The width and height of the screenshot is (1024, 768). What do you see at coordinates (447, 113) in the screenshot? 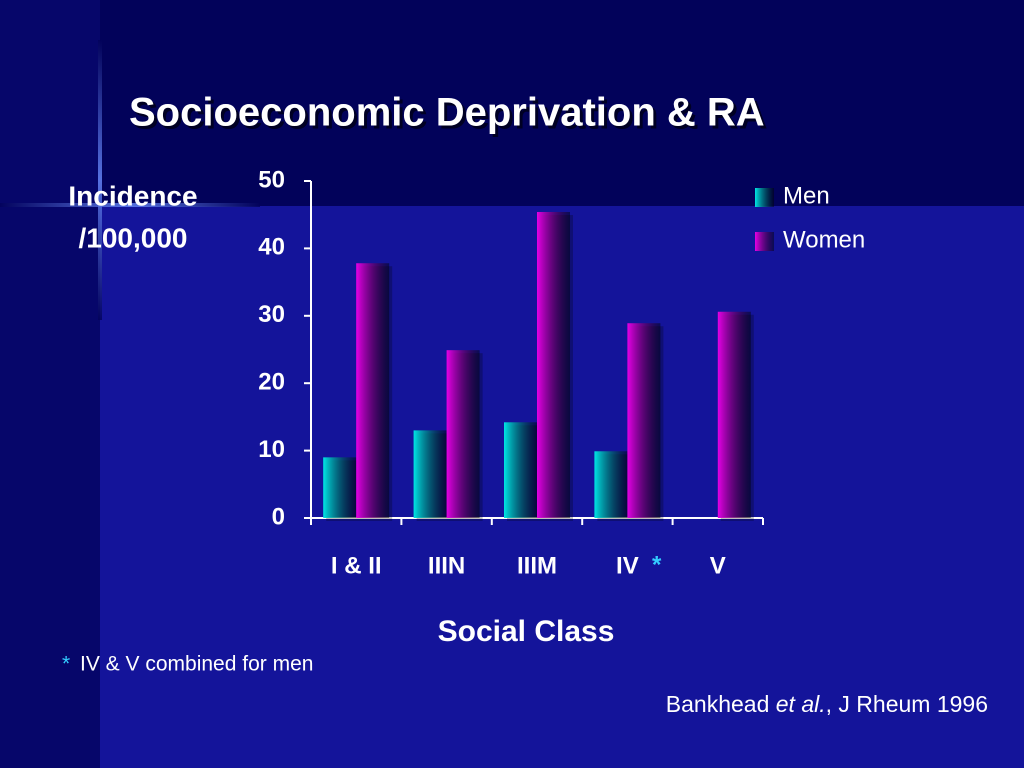
I see `chart-title: Socioeconomic Deprivation & RA` at bounding box center [447, 113].